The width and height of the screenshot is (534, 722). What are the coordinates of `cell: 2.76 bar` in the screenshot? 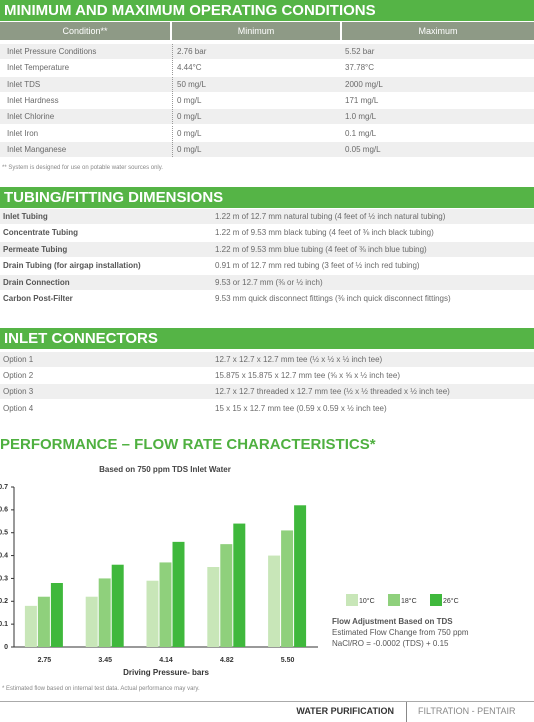 It's located at (192, 51).